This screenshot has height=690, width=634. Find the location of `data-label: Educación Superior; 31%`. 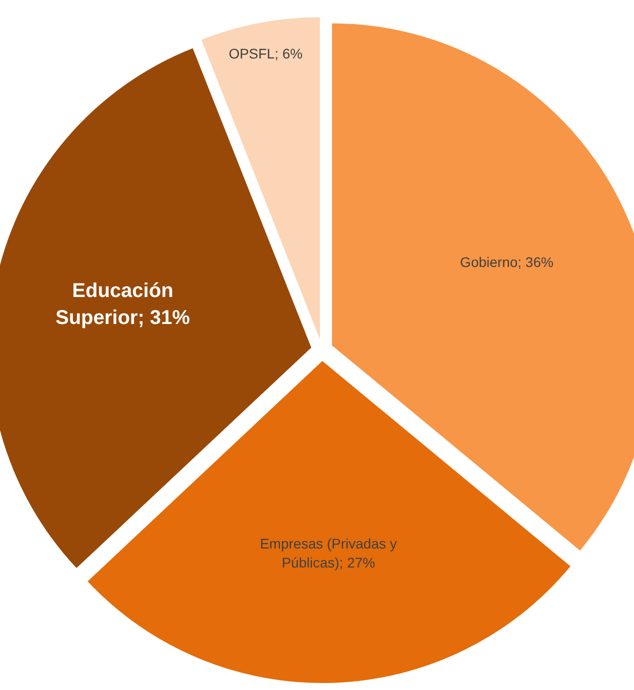

data-label: Educación Superior; 31% is located at coordinates (122, 305).